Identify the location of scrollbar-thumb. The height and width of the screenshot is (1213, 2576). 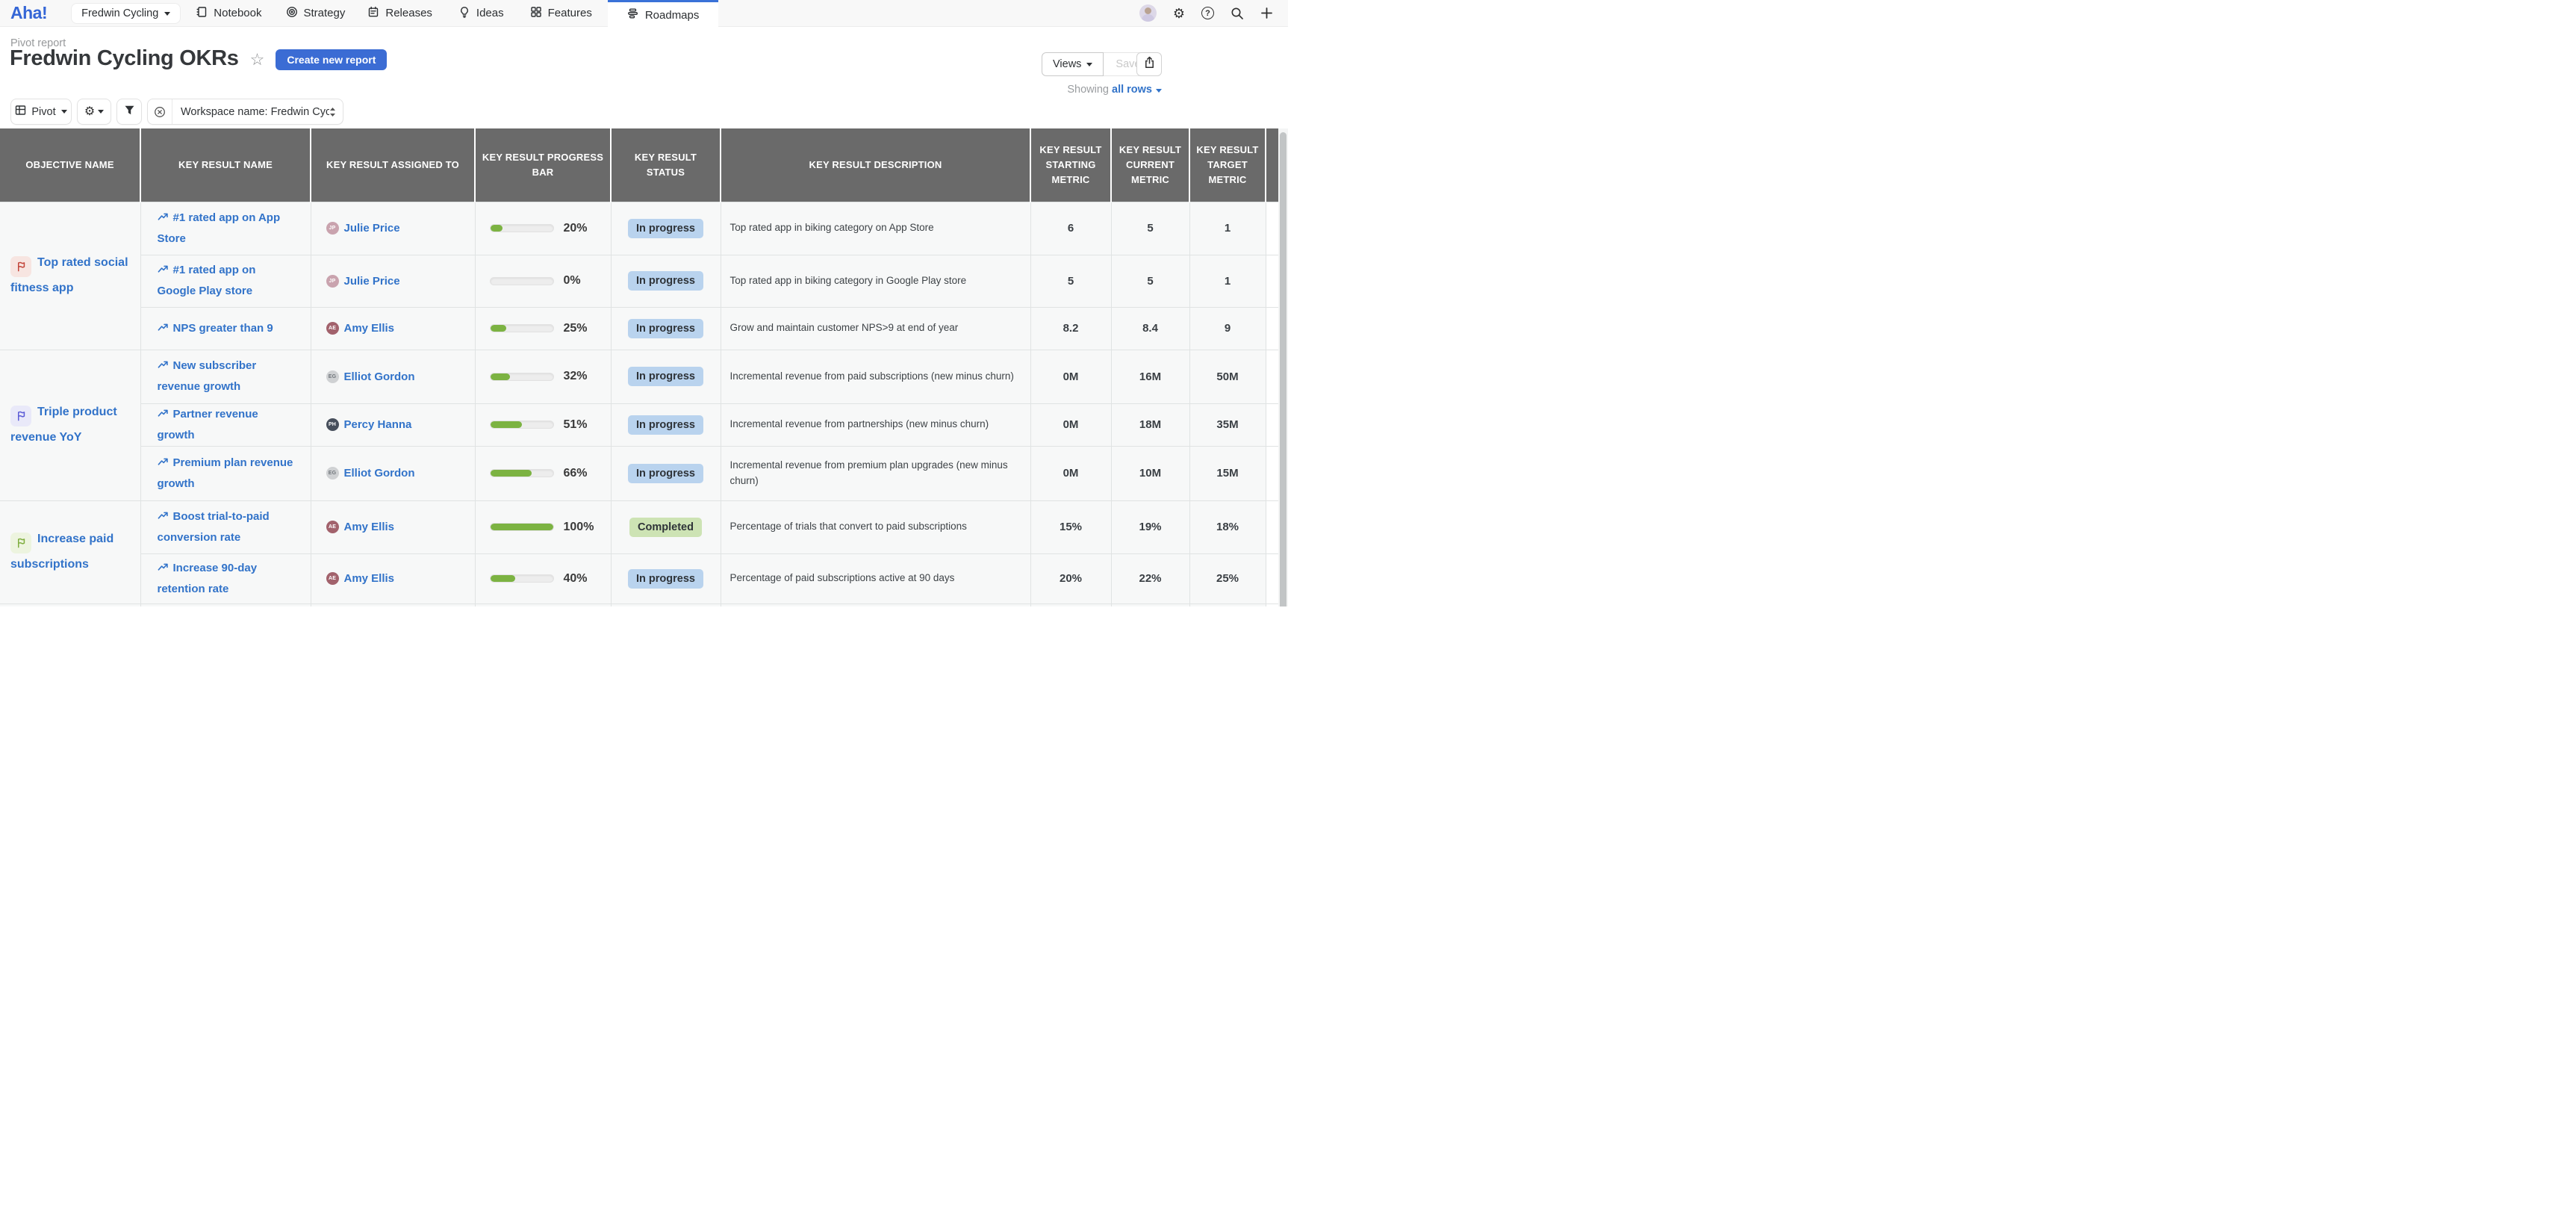
(1283, 369).